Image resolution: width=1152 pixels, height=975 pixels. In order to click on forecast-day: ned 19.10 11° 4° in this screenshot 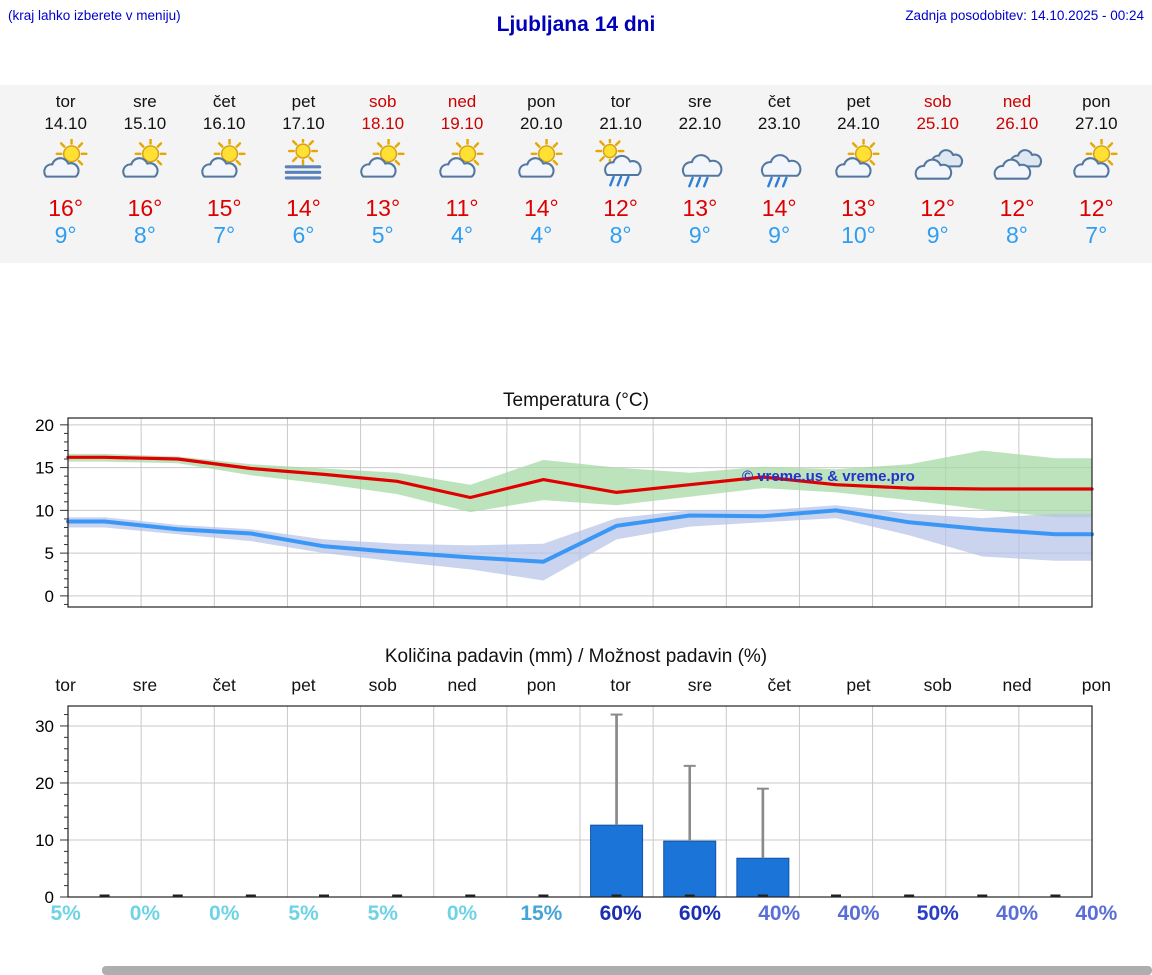, I will do `click(461, 177)`.